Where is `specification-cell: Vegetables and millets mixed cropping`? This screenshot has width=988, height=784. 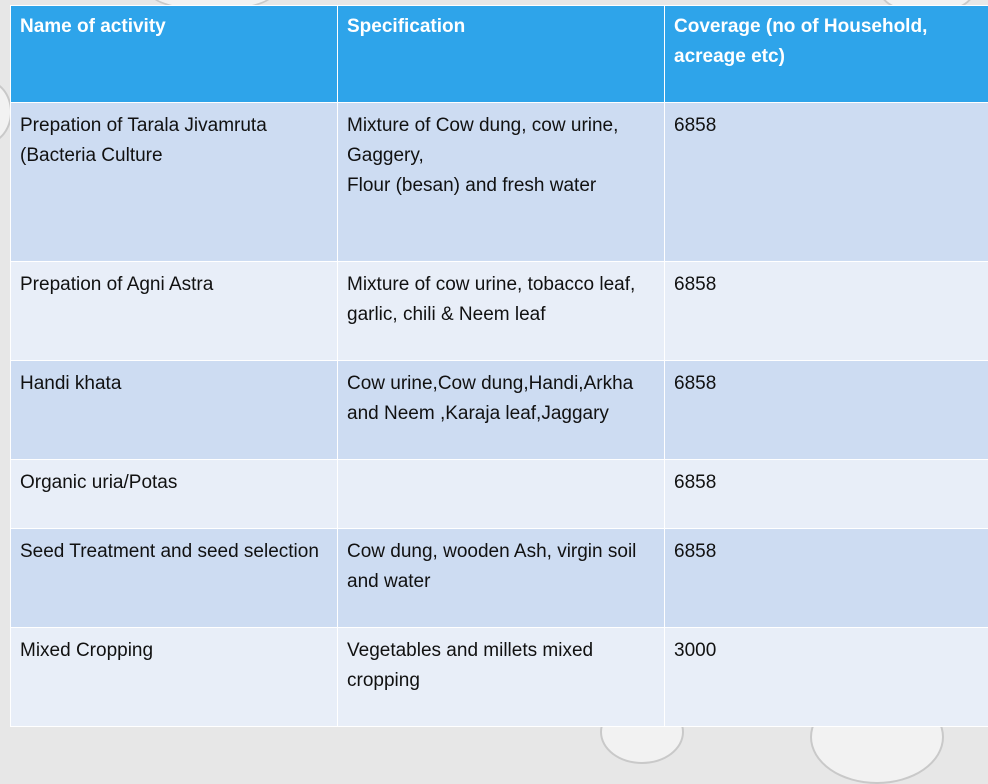
specification-cell: Vegetables and millets mixed cropping is located at coordinates (501, 677).